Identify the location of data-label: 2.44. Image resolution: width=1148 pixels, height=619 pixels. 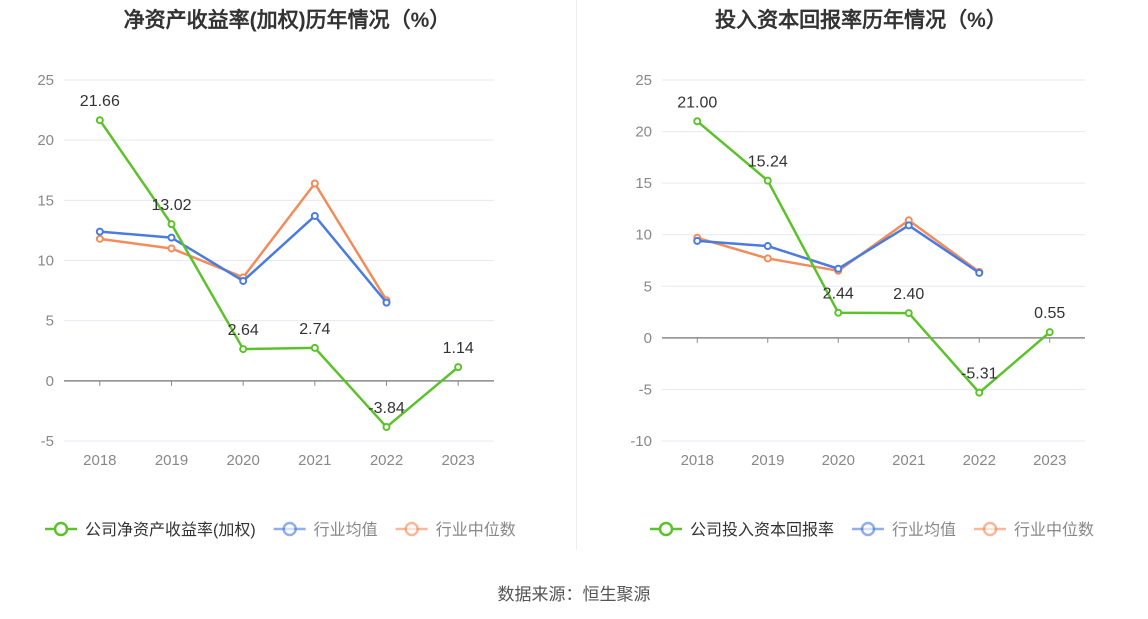
(838, 294).